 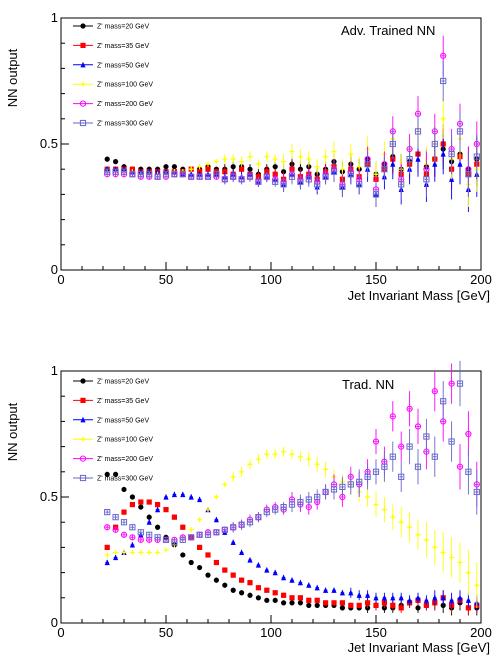 I want to click on y-tick-label: 0, so click(x=54, y=622).